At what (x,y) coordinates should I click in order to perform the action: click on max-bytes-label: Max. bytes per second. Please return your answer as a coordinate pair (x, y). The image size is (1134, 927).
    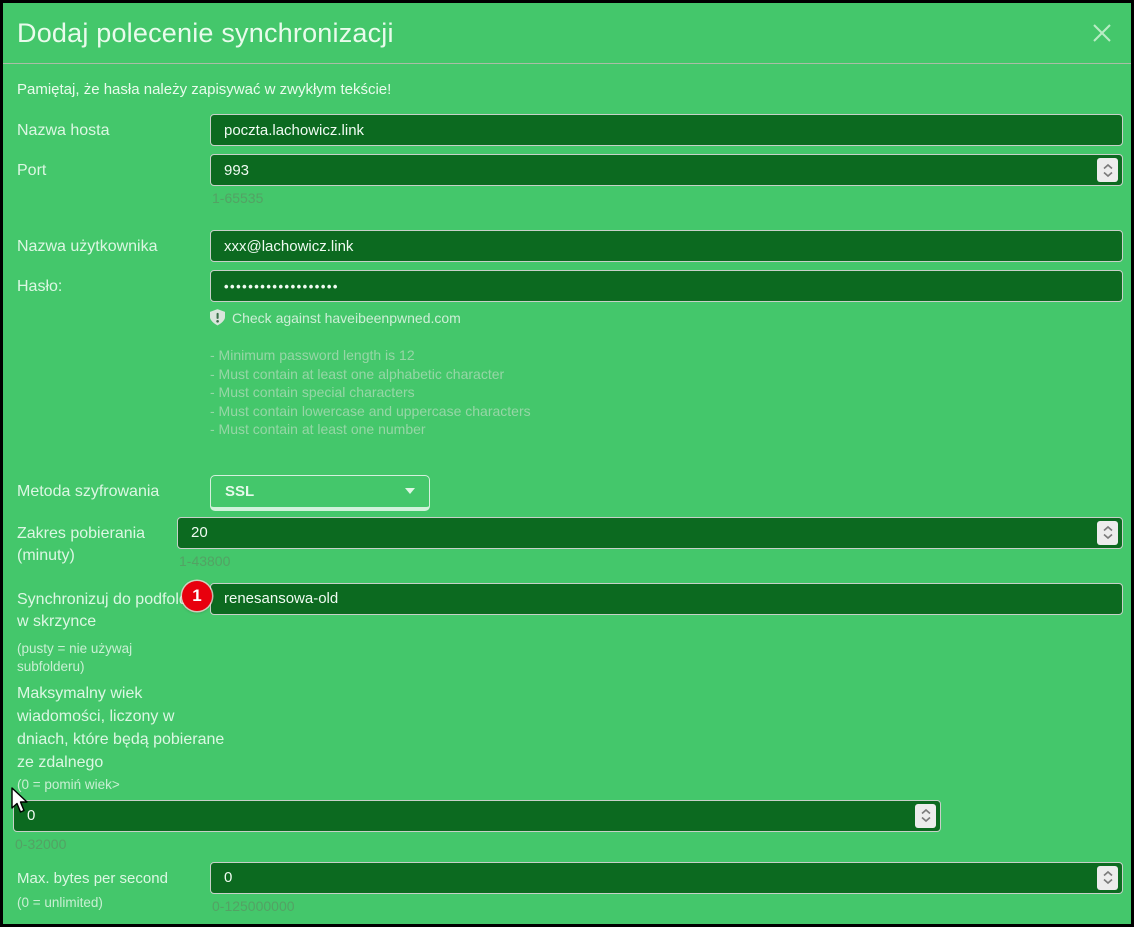
    Looking at the image, I should click on (92, 878).